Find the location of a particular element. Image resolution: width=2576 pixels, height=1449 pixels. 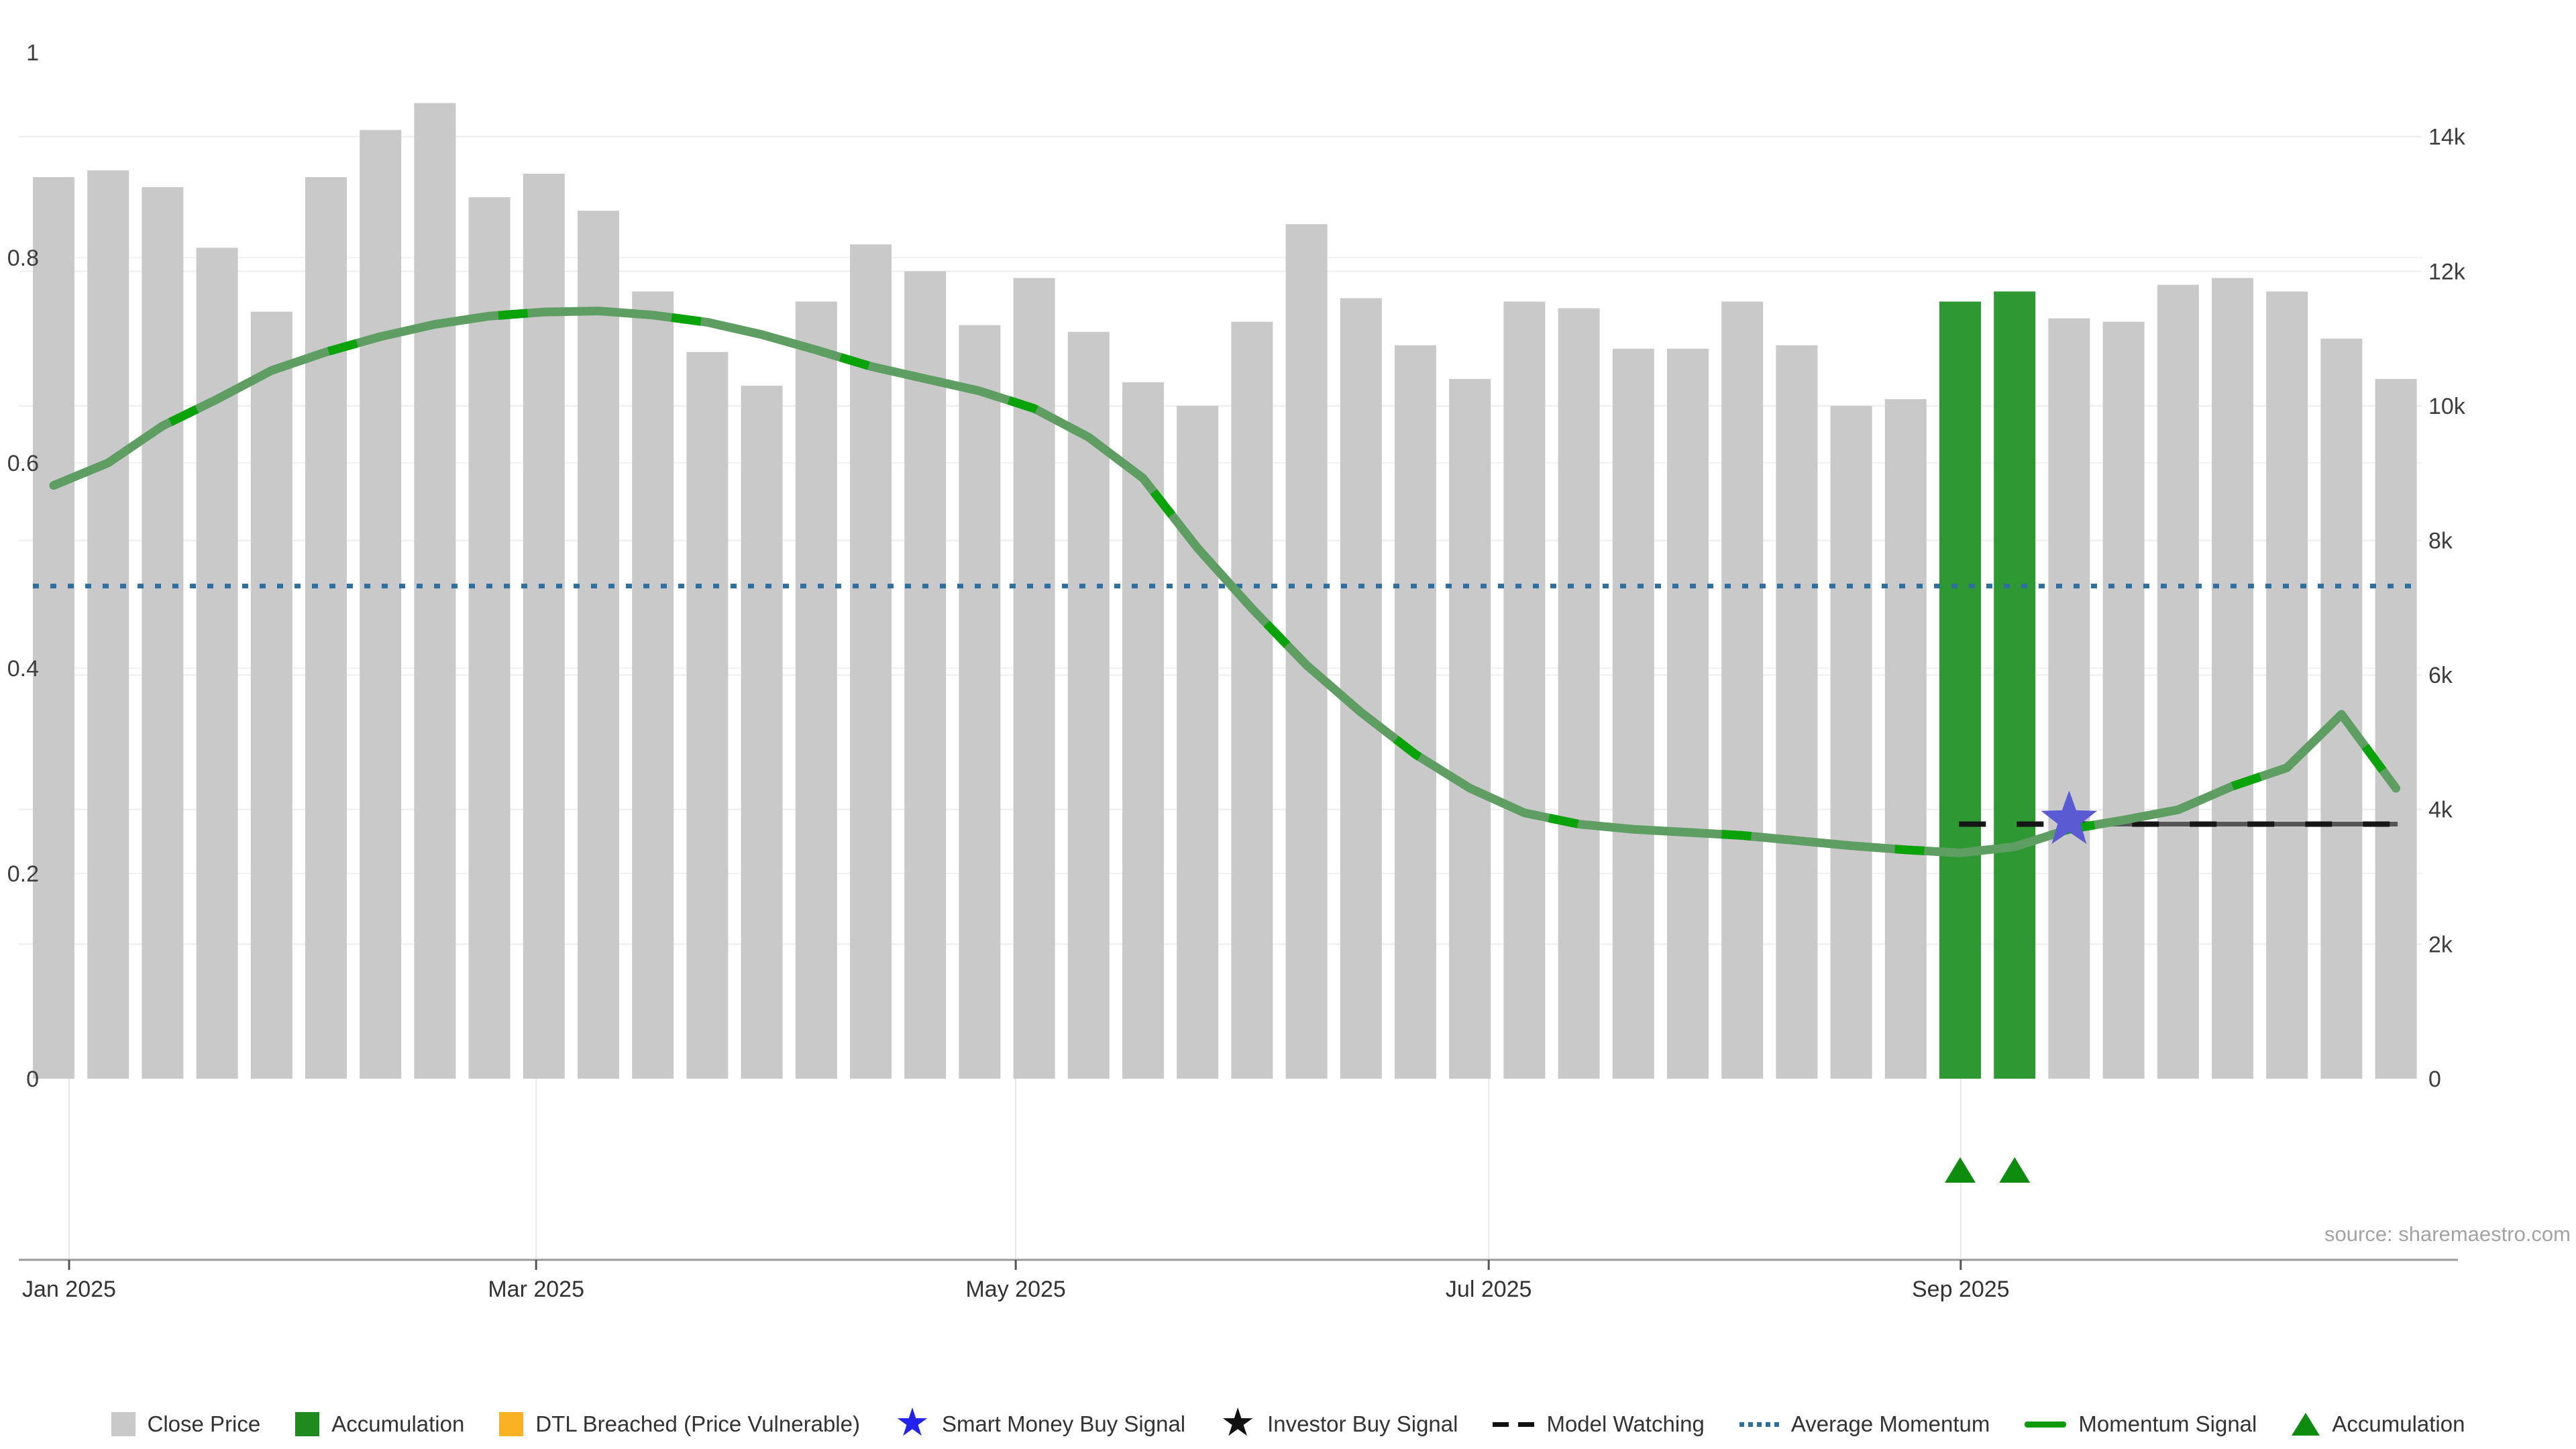

y-axis-label-right: 0 is located at coordinates (2434, 1079).